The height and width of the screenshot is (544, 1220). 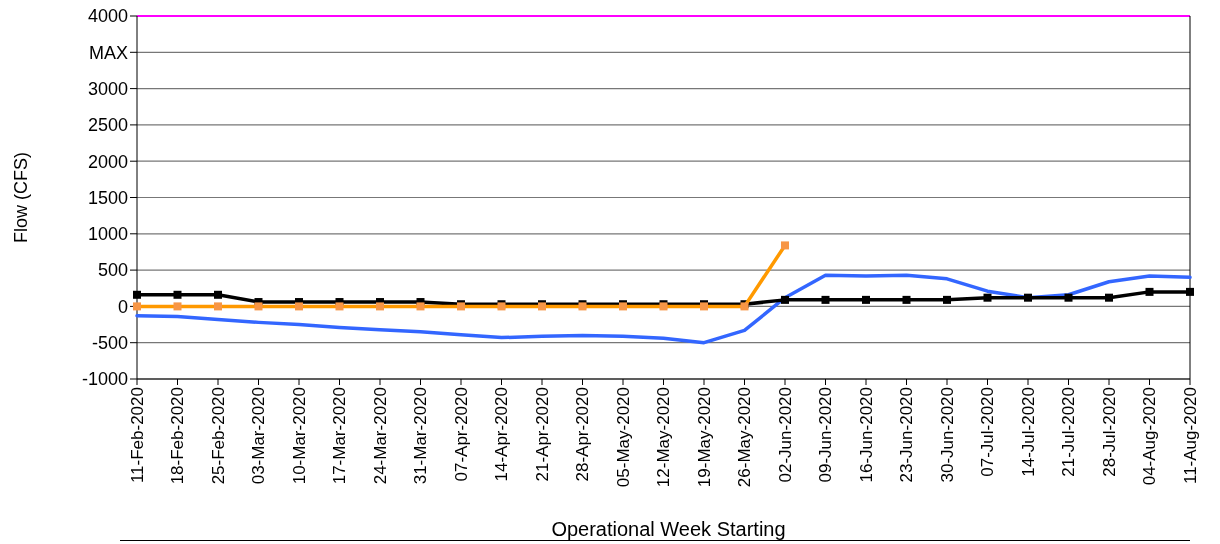 What do you see at coordinates (112, 270) in the screenshot?
I see `y-tick-label: 500` at bounding box center [112, 270].